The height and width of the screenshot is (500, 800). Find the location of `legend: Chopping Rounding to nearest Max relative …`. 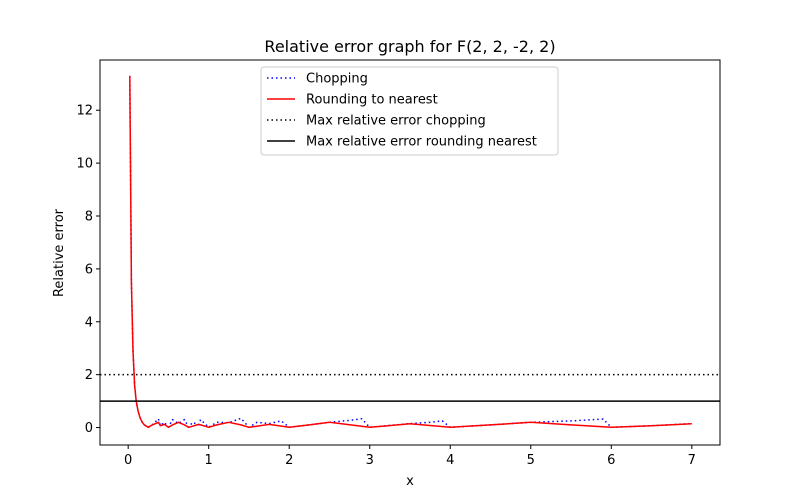

legend: Chopping Rounding to nearest Max relative … is located at coordinates (409, 111).